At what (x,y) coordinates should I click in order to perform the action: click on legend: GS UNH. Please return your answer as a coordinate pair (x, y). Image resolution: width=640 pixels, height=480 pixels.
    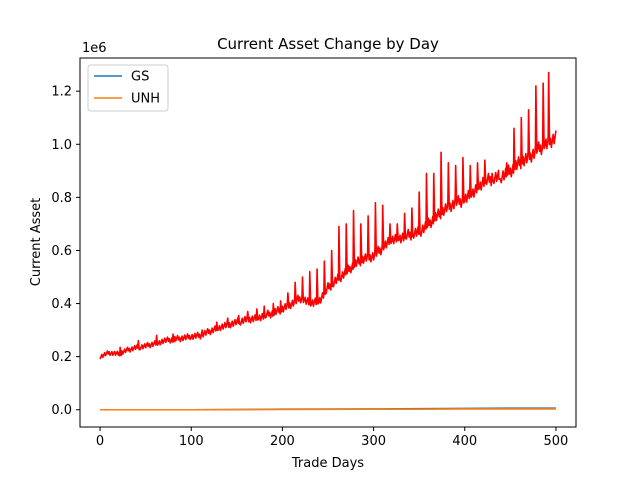
    Looking at the image, I should click on (128, 88).